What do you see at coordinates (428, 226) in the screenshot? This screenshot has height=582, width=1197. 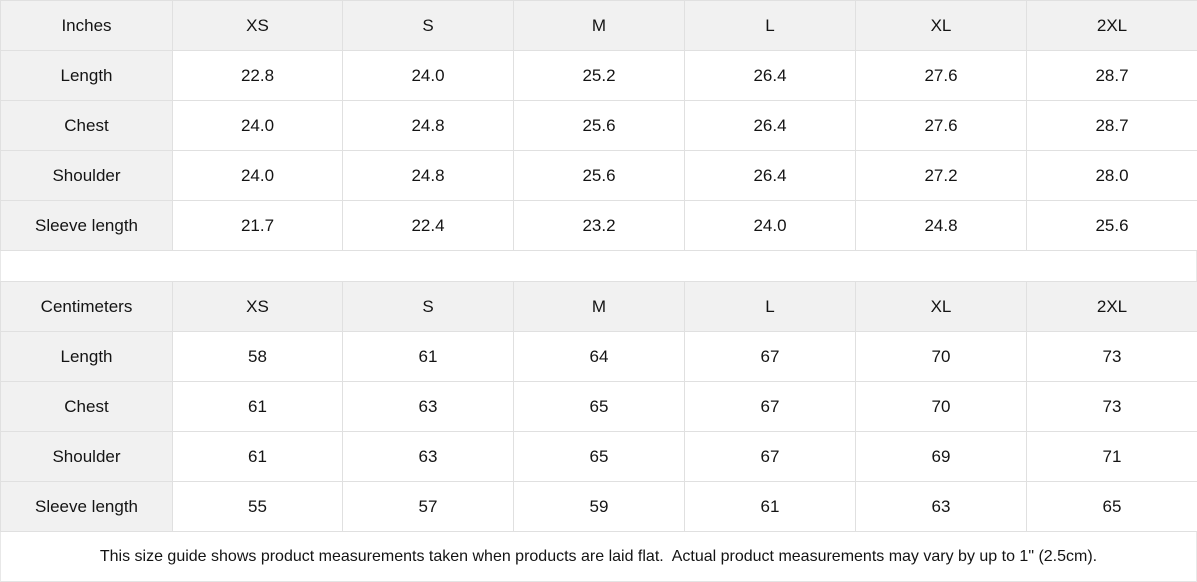 I see `measurement-cell: 22.4` at bounding box center [428, 226].